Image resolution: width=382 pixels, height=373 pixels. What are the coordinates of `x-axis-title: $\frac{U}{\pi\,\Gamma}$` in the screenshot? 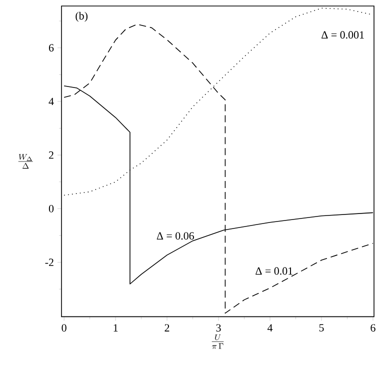 It's located at (218, 341).